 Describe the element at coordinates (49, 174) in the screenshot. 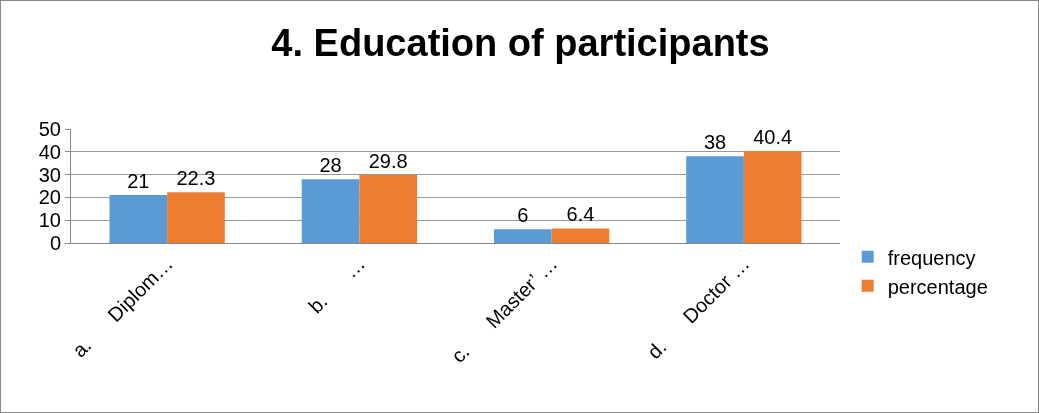

I see `y-tick-label: 30` at that location.